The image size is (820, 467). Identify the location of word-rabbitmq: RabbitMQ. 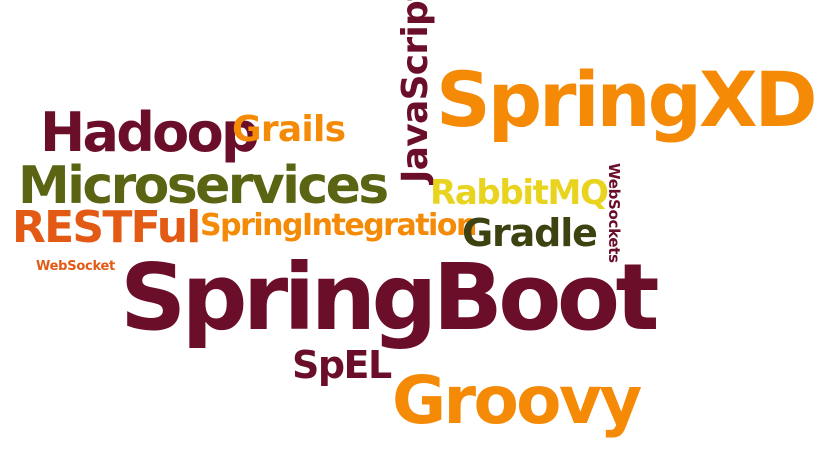
(519, 193).